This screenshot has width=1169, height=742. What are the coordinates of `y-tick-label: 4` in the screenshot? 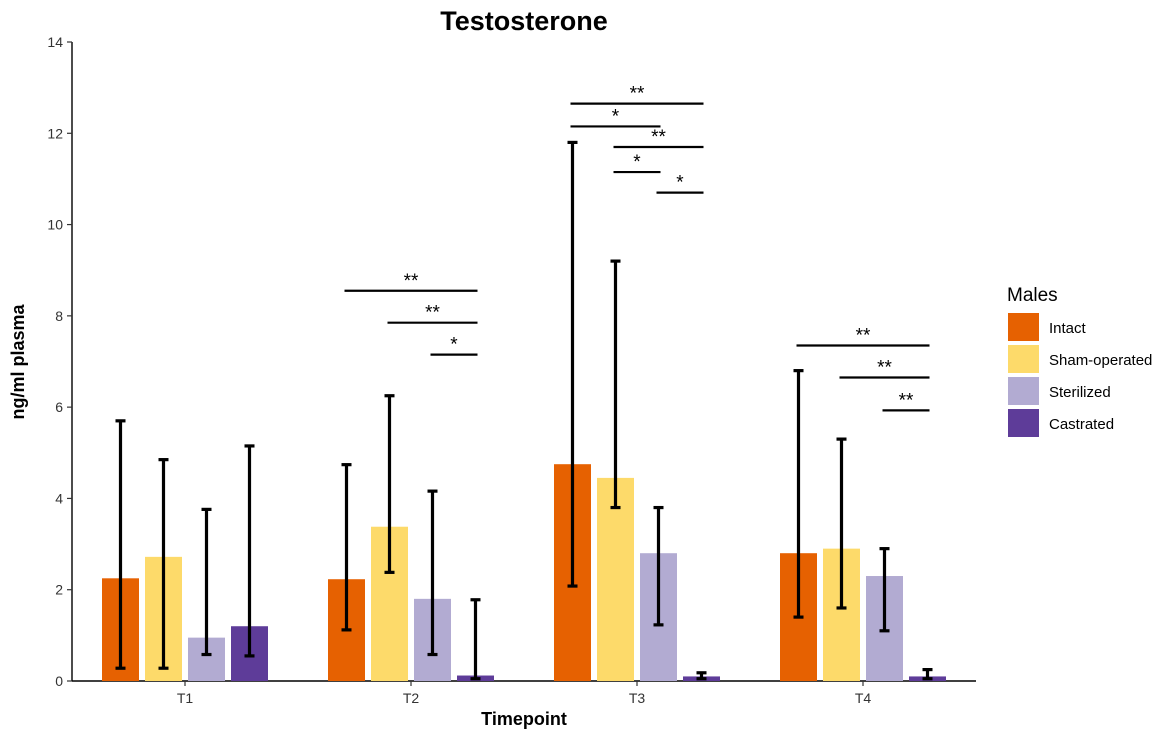 It's located at (59, 498).